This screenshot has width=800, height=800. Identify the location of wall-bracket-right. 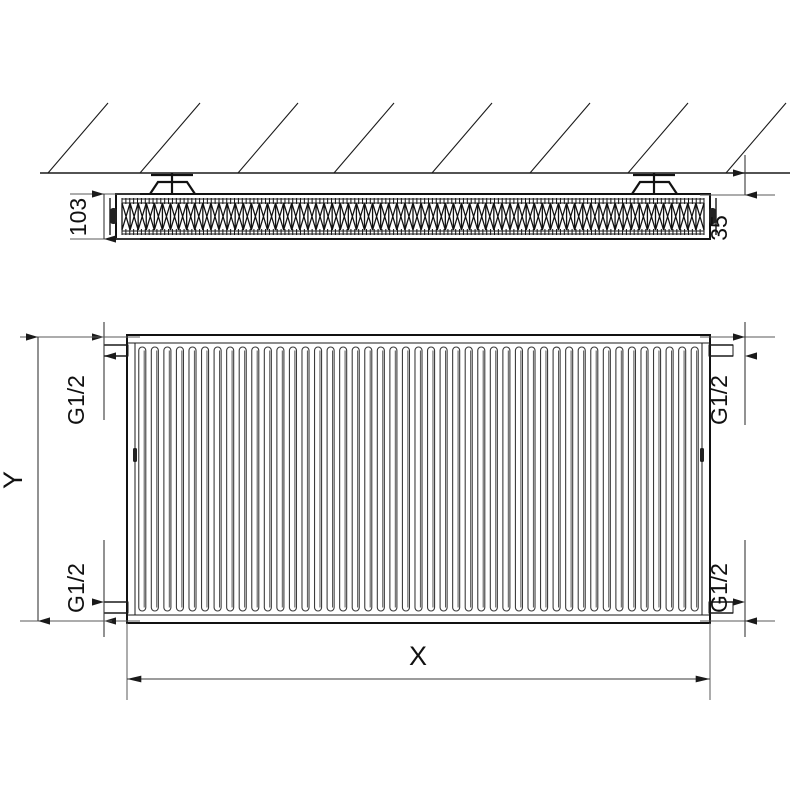
(654, 184).